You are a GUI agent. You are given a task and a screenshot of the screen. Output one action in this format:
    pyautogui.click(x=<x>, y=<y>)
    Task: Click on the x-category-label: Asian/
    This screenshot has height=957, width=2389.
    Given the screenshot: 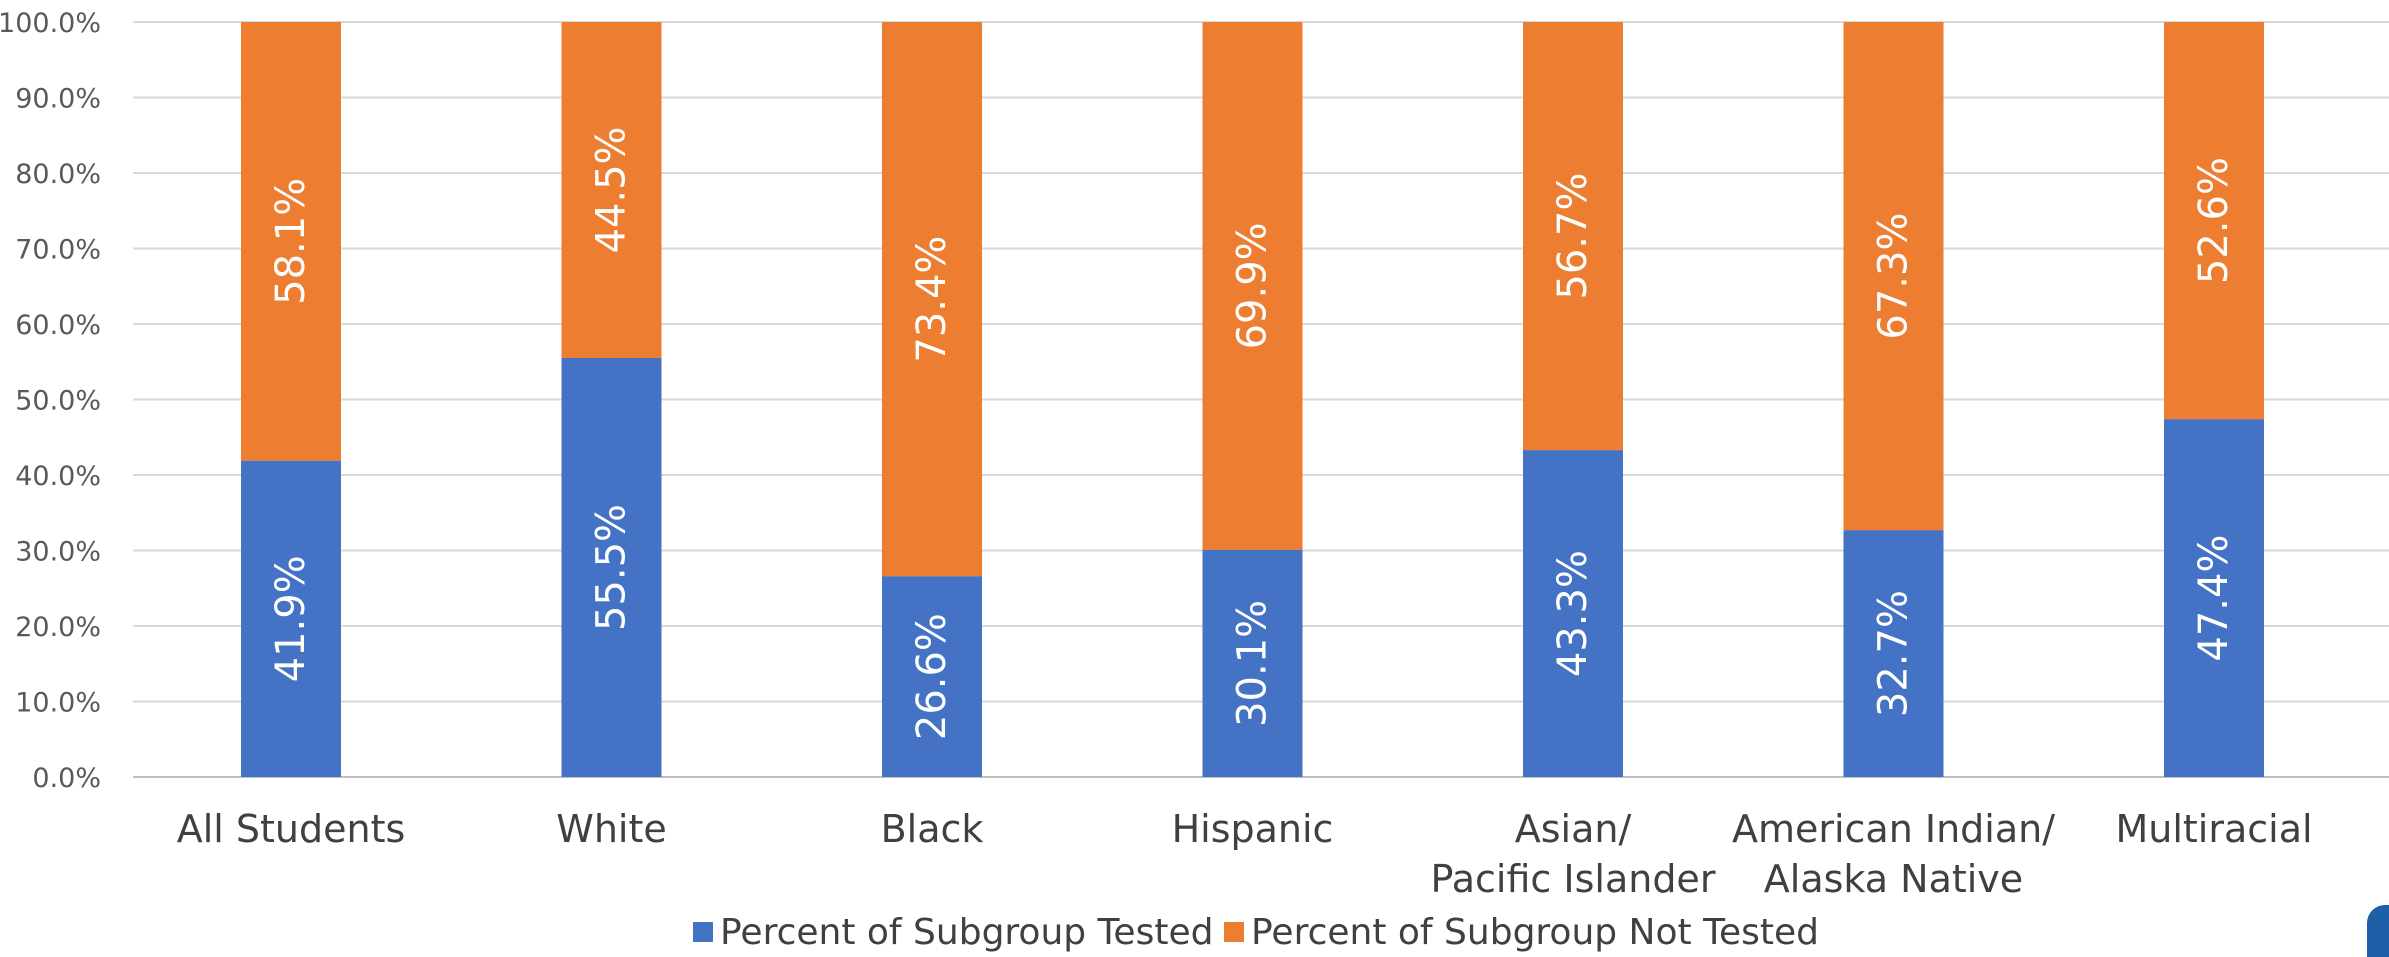 What is the action you would take?
    pyautogui.click(x=1573, y=829)
    